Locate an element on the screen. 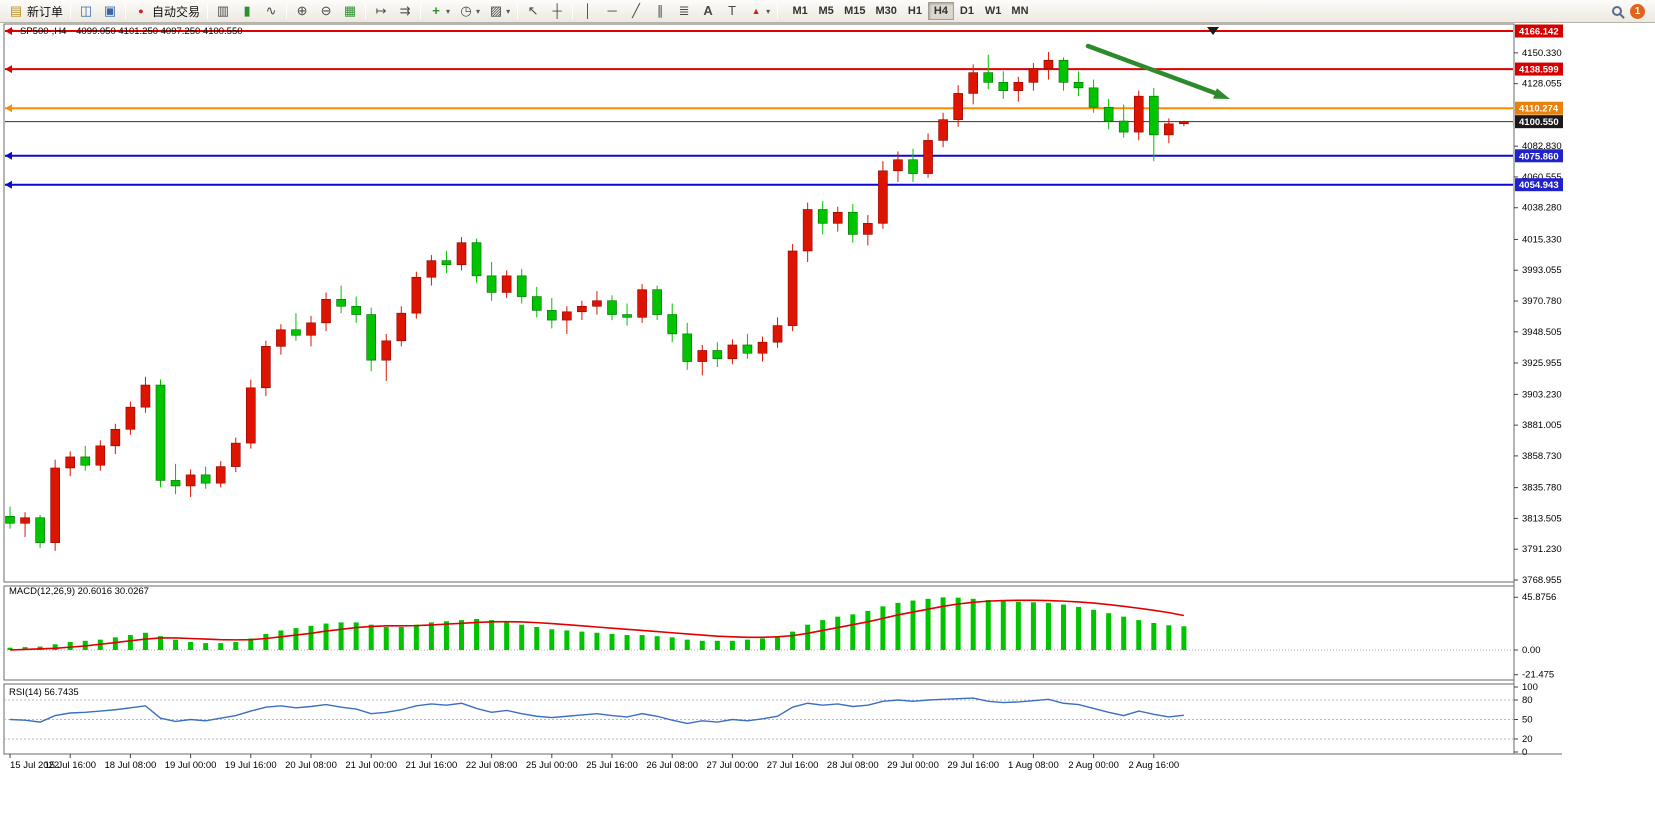 The image size is (1655, 821). timeframe-group: M1 M5 M15 M30 H1 H4 D1 W1 MN is located at coordinates (910, 11).